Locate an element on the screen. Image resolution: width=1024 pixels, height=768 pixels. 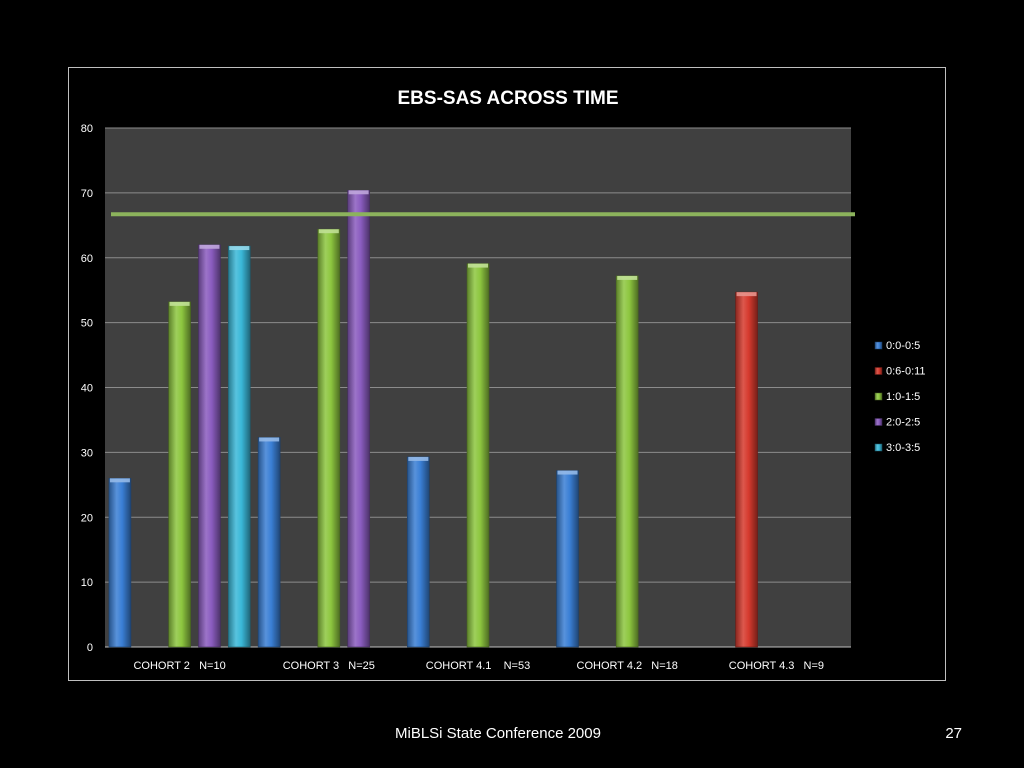
x-category-label: COHORT 4.1 N=53 is located at coordinates (478, 666).